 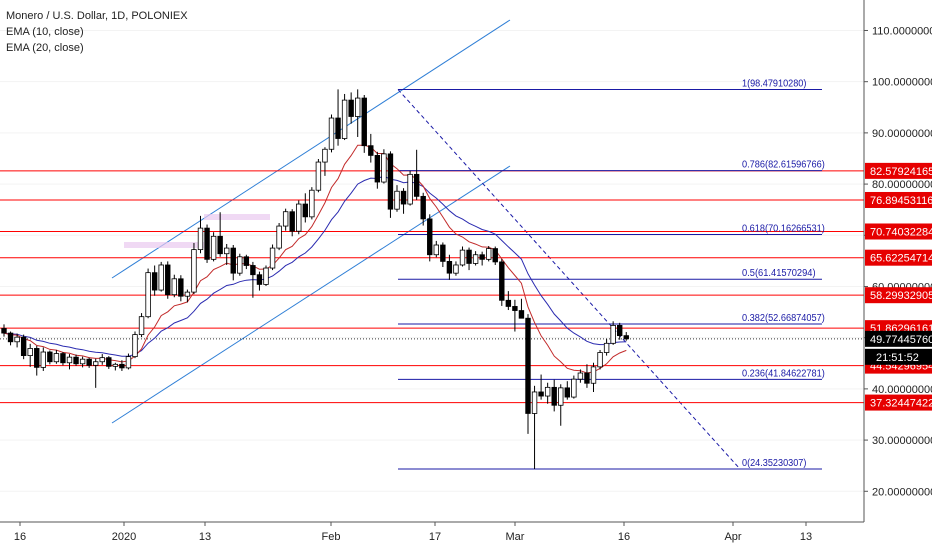 I want to click on price-tick-label: 90.00000000, so click(x=902, y=134).